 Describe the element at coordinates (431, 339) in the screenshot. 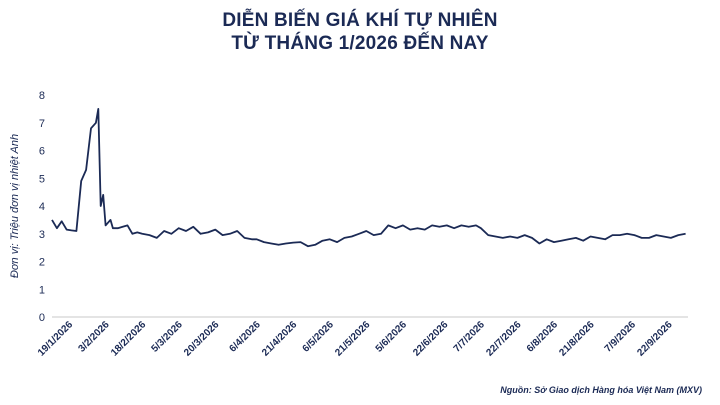

I see `x-tick-label: 22/6/2026` at that location.